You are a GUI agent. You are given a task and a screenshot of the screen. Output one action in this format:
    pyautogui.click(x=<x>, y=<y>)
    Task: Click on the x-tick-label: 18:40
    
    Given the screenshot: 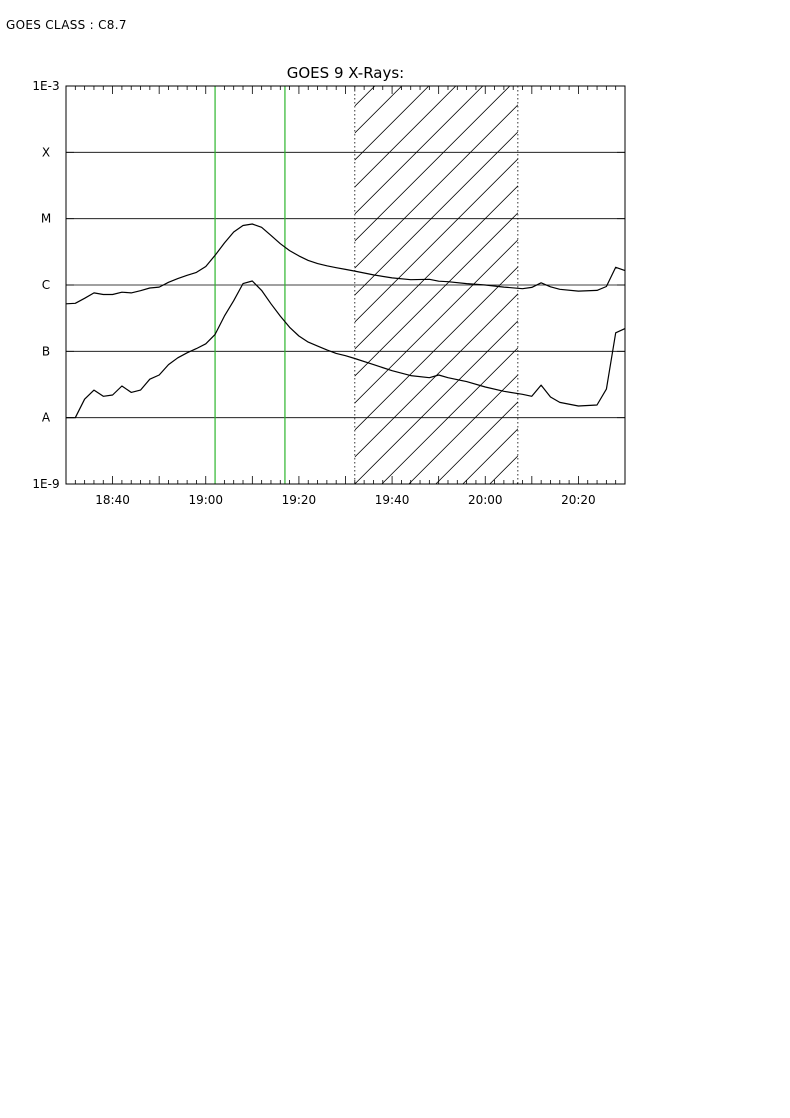 What is the action you would take?
    pyautogui.click(x=112, y=500)
    